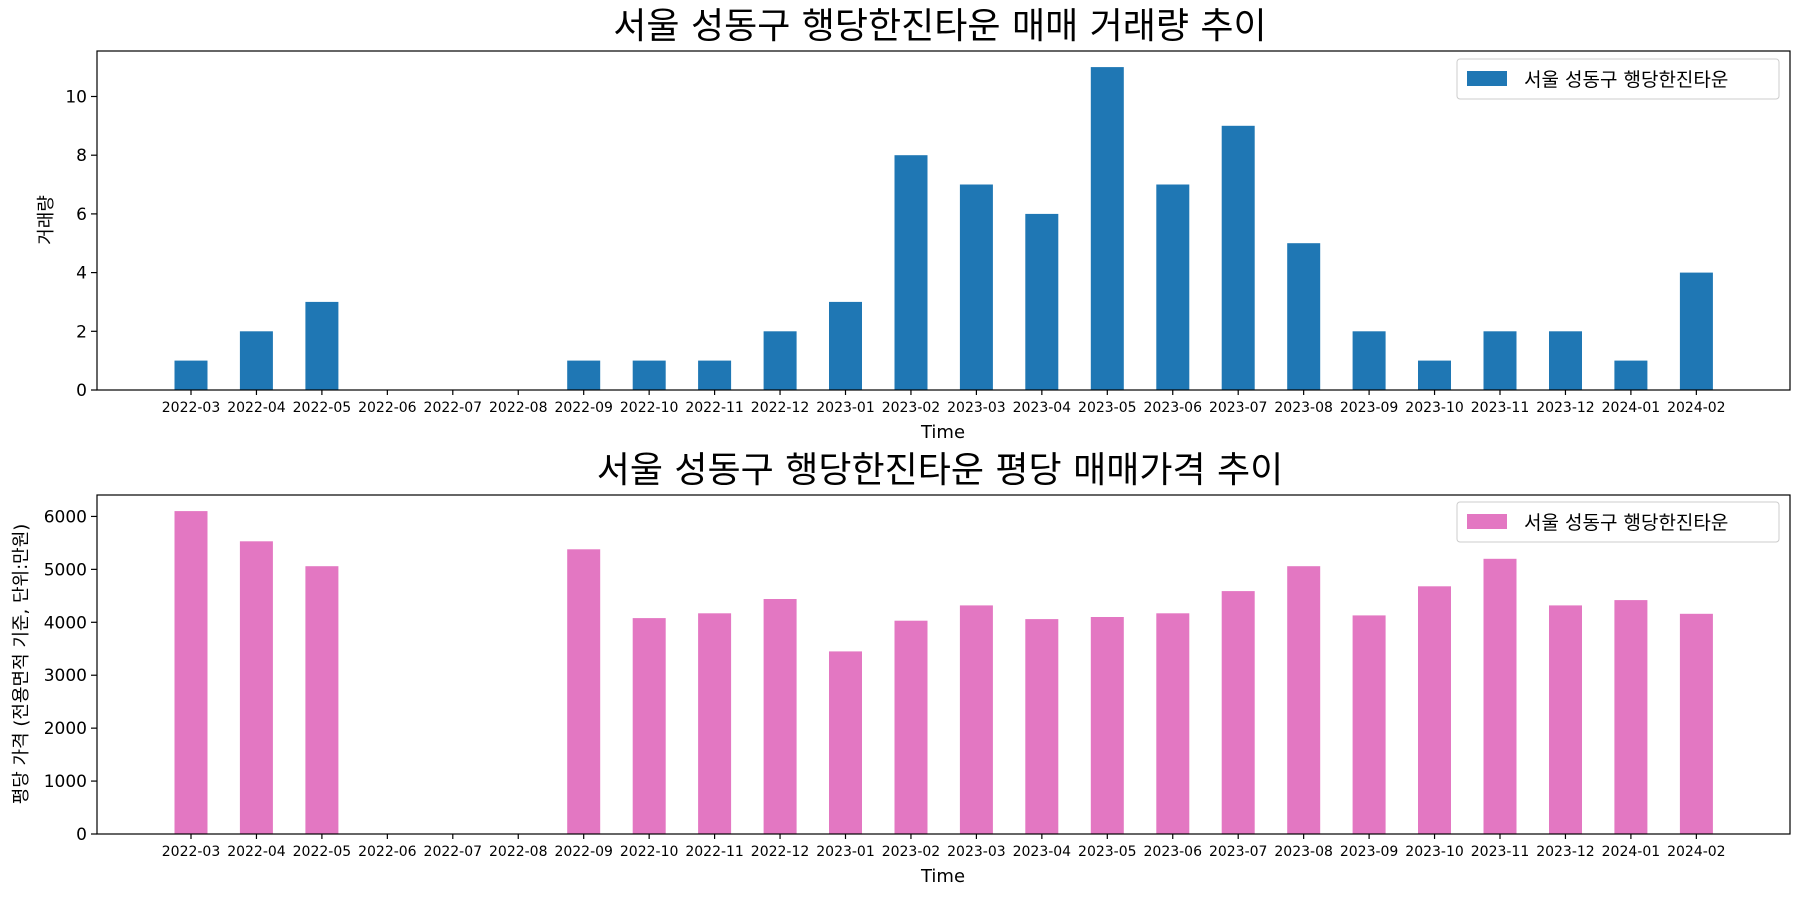 This screenshot has width=1800, height=900. I want to click on price-y-axis-label: 평당 가격 (전용면적 기준, 단위:만원), so click(21, 664).